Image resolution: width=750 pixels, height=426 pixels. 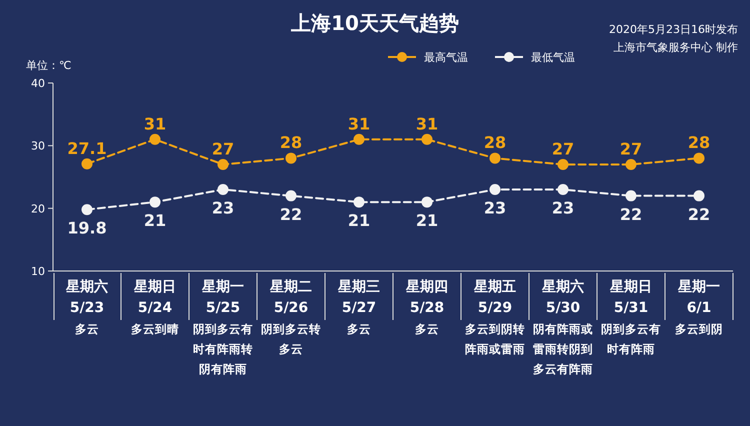 What do you see at coordinates (673, 29) in the screenshot?
I see `text: 2020年5月23日16时发布` at bounding box center [673, 29].